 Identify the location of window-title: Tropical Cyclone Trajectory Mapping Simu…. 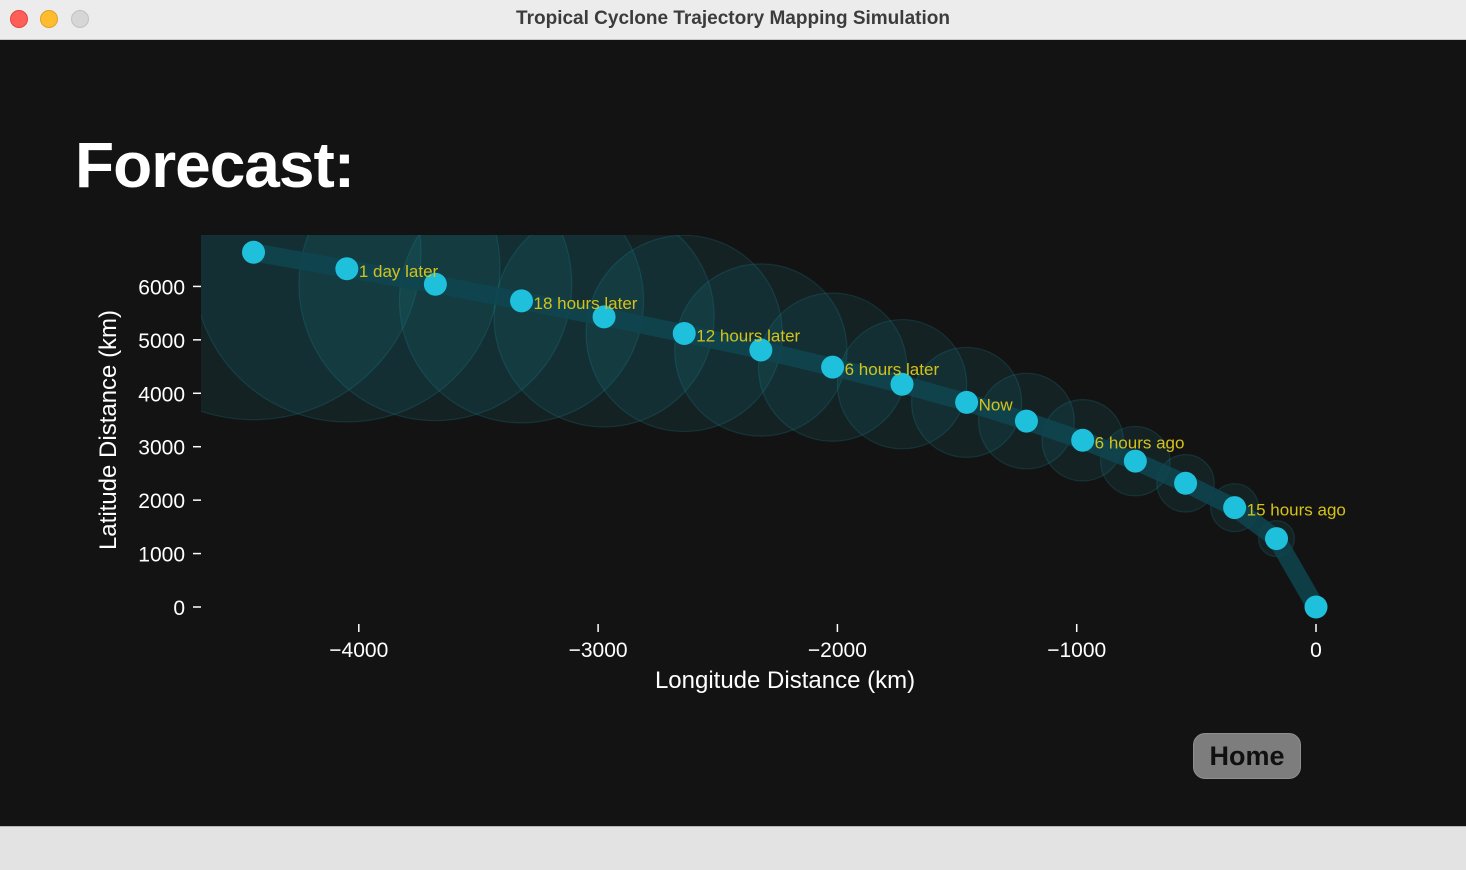
(733, 18).